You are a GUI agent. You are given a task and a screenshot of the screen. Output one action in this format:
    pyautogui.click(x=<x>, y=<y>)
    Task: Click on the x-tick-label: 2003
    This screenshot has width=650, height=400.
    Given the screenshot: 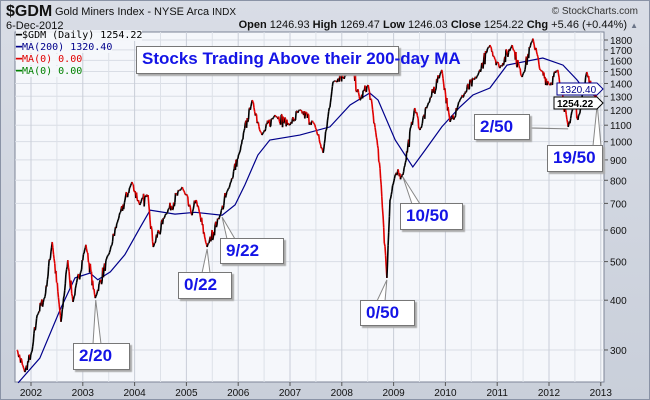 What is the action you would take?
    pyautogui.click(x=83, y=393)
    